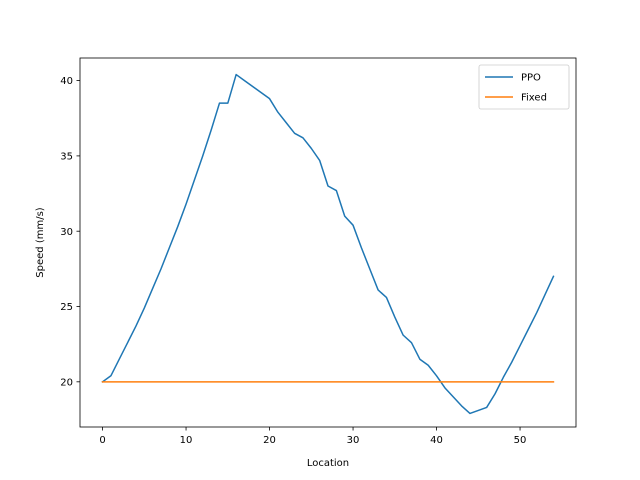 Image resolution: width=640 pixels, height=480 pixels. I want to click on legend-box, so click(524, 87).